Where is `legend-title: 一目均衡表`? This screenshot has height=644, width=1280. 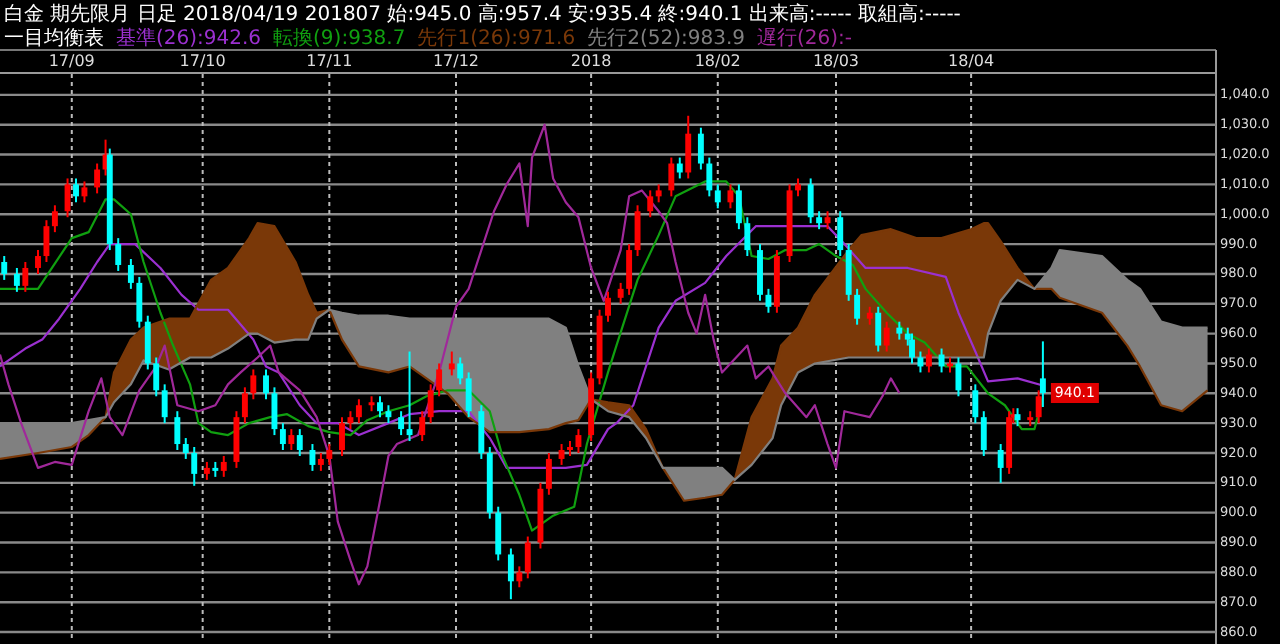 legend-title: 一目均衡表 is located at coordinates (54, 39).